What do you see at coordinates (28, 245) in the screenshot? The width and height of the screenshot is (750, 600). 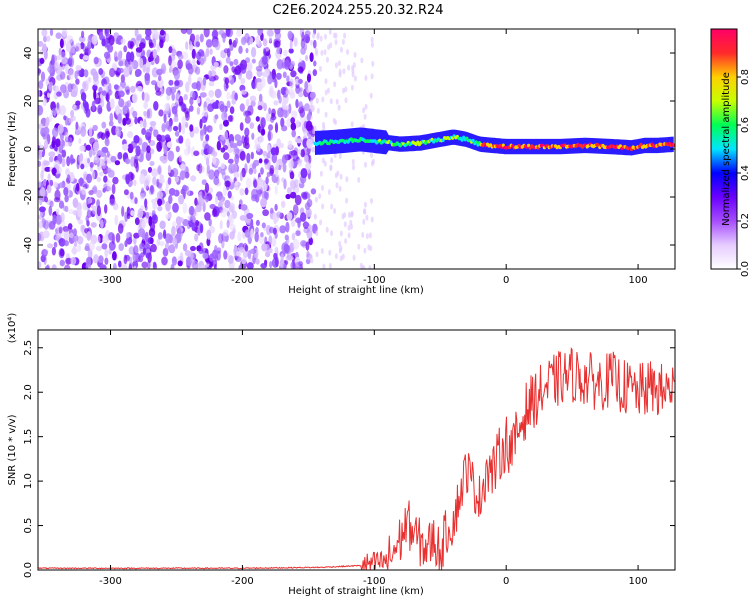 I see `y-tick-label: -40` at bounding box center [28, 245].